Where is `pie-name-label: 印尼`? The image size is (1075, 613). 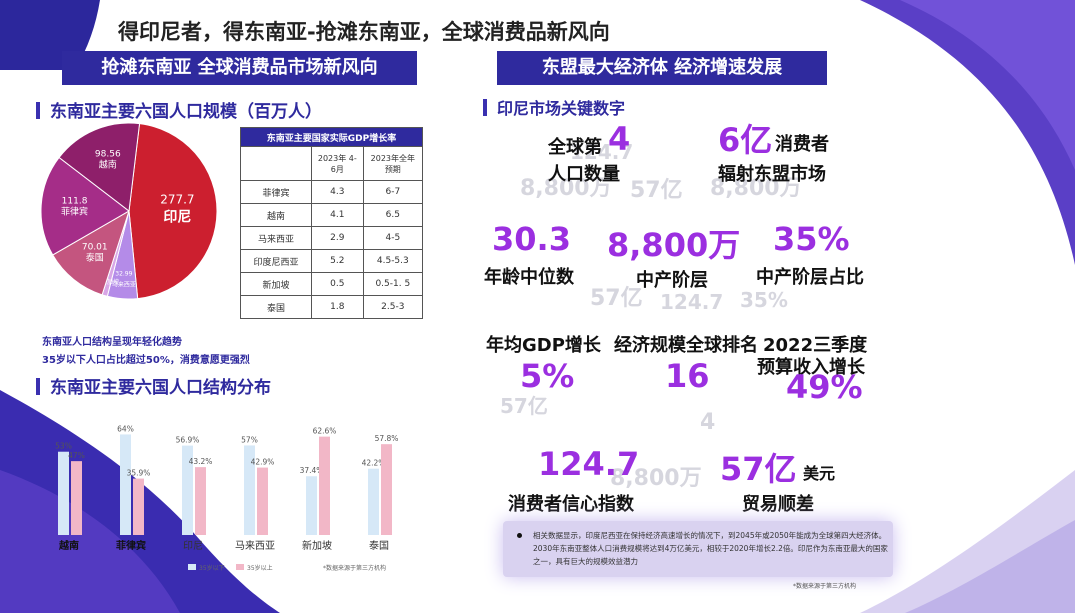
pie-name-label: 印尼 is located at coordinates (177, 217).